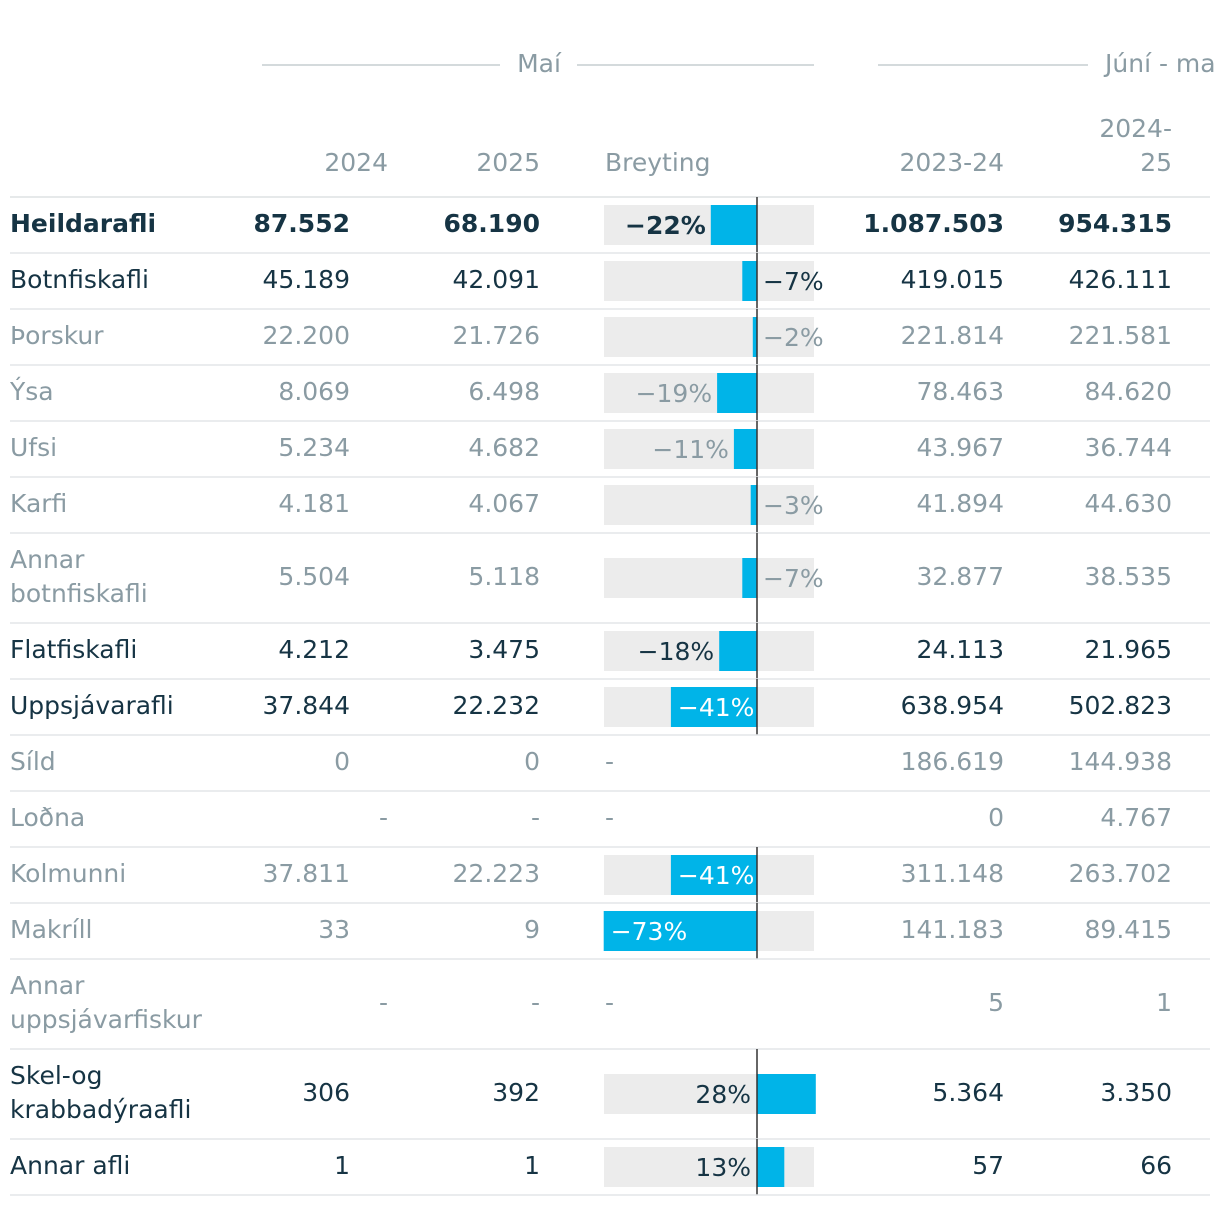 This screenshot has width=1220, height=1206. Describe the element at coordinates (1128, 447) in the screenshot. I see `cell-value: 36.744` at that location.